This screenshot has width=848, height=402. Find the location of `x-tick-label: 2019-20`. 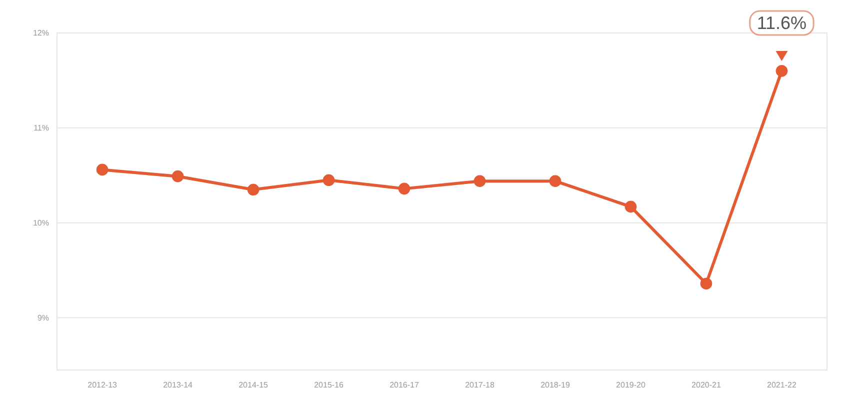

x-tick-label: 2019-20 is located at coordinates (631, 385).